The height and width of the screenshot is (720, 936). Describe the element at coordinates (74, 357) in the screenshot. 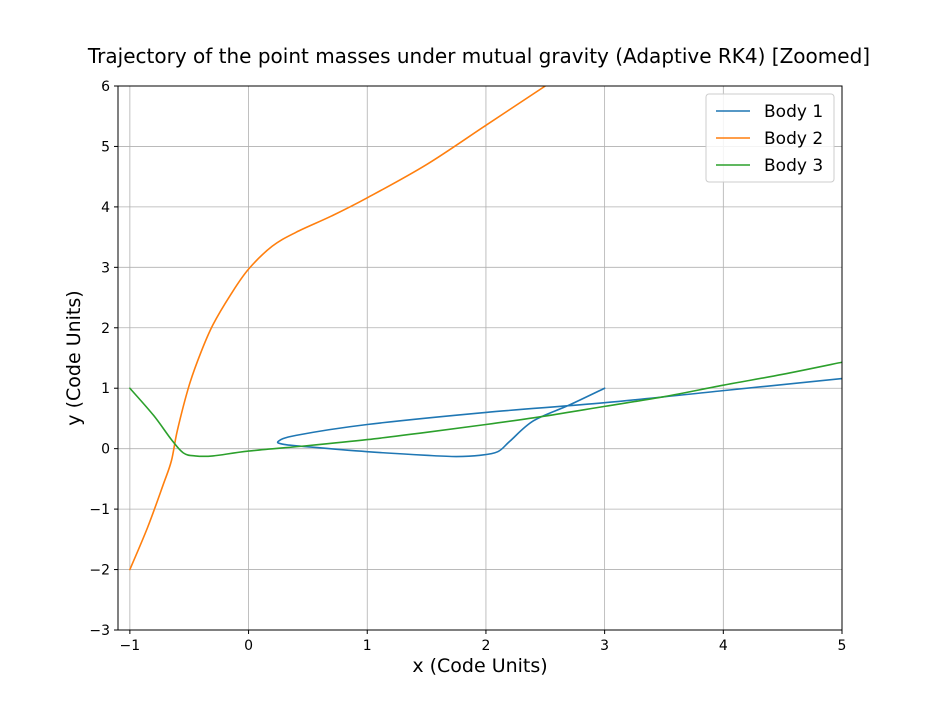

I see `y-axis-title: y (Code Units)` at that location.